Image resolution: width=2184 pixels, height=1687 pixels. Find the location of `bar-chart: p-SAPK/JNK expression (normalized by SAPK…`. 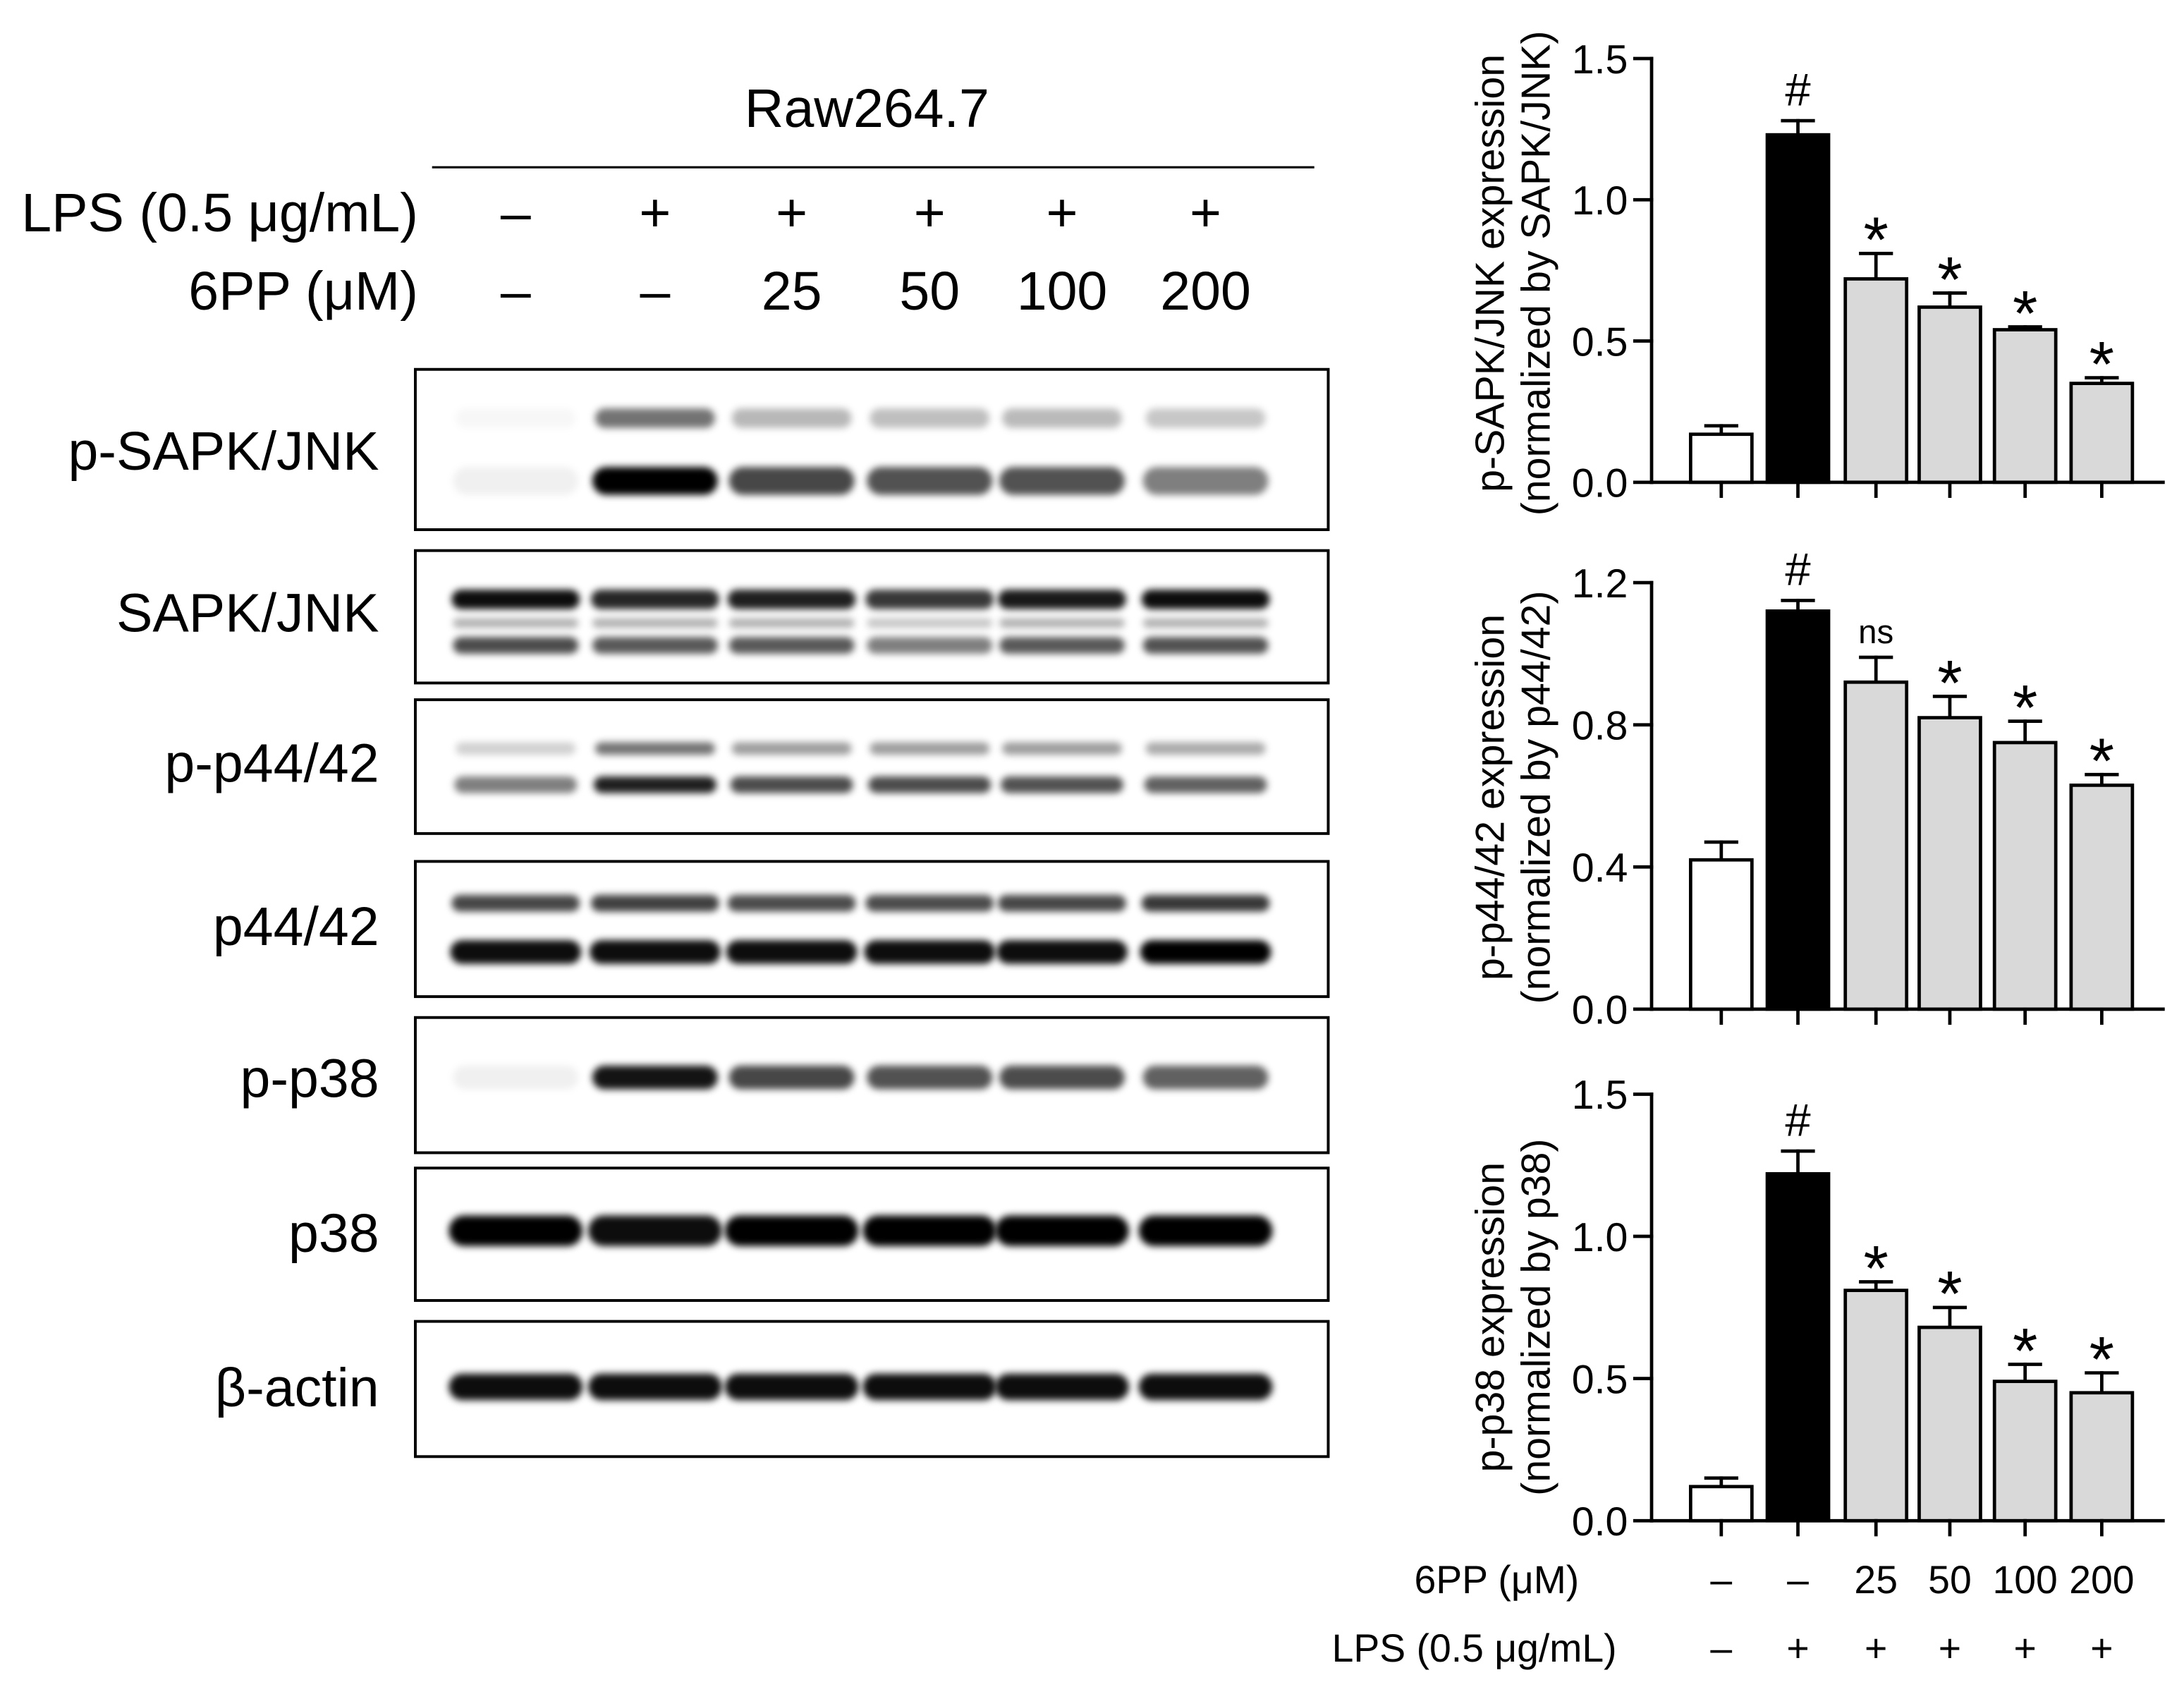

bar-chart: p-SAPK/JNK expression (normalized by SAPK… is located at coordinates (1816, 273).